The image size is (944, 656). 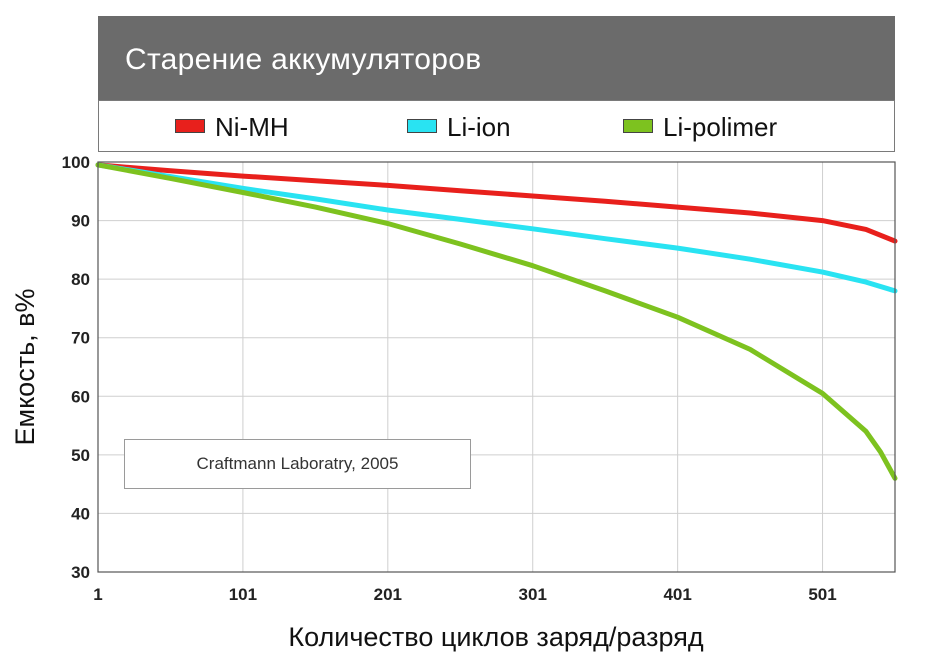 I want to click on chart-legend: Ni-MH Li-ion Li-polimer, so click(x=496, y=126).